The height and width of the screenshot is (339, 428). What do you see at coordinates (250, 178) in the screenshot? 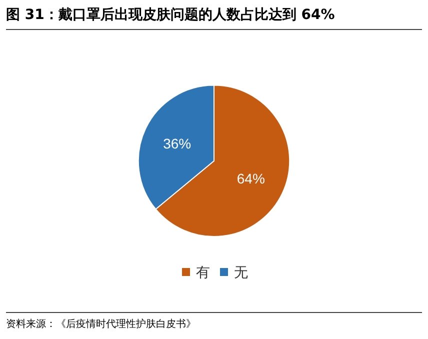
I see `data-label: 64%` at bounding box center [250, 178].